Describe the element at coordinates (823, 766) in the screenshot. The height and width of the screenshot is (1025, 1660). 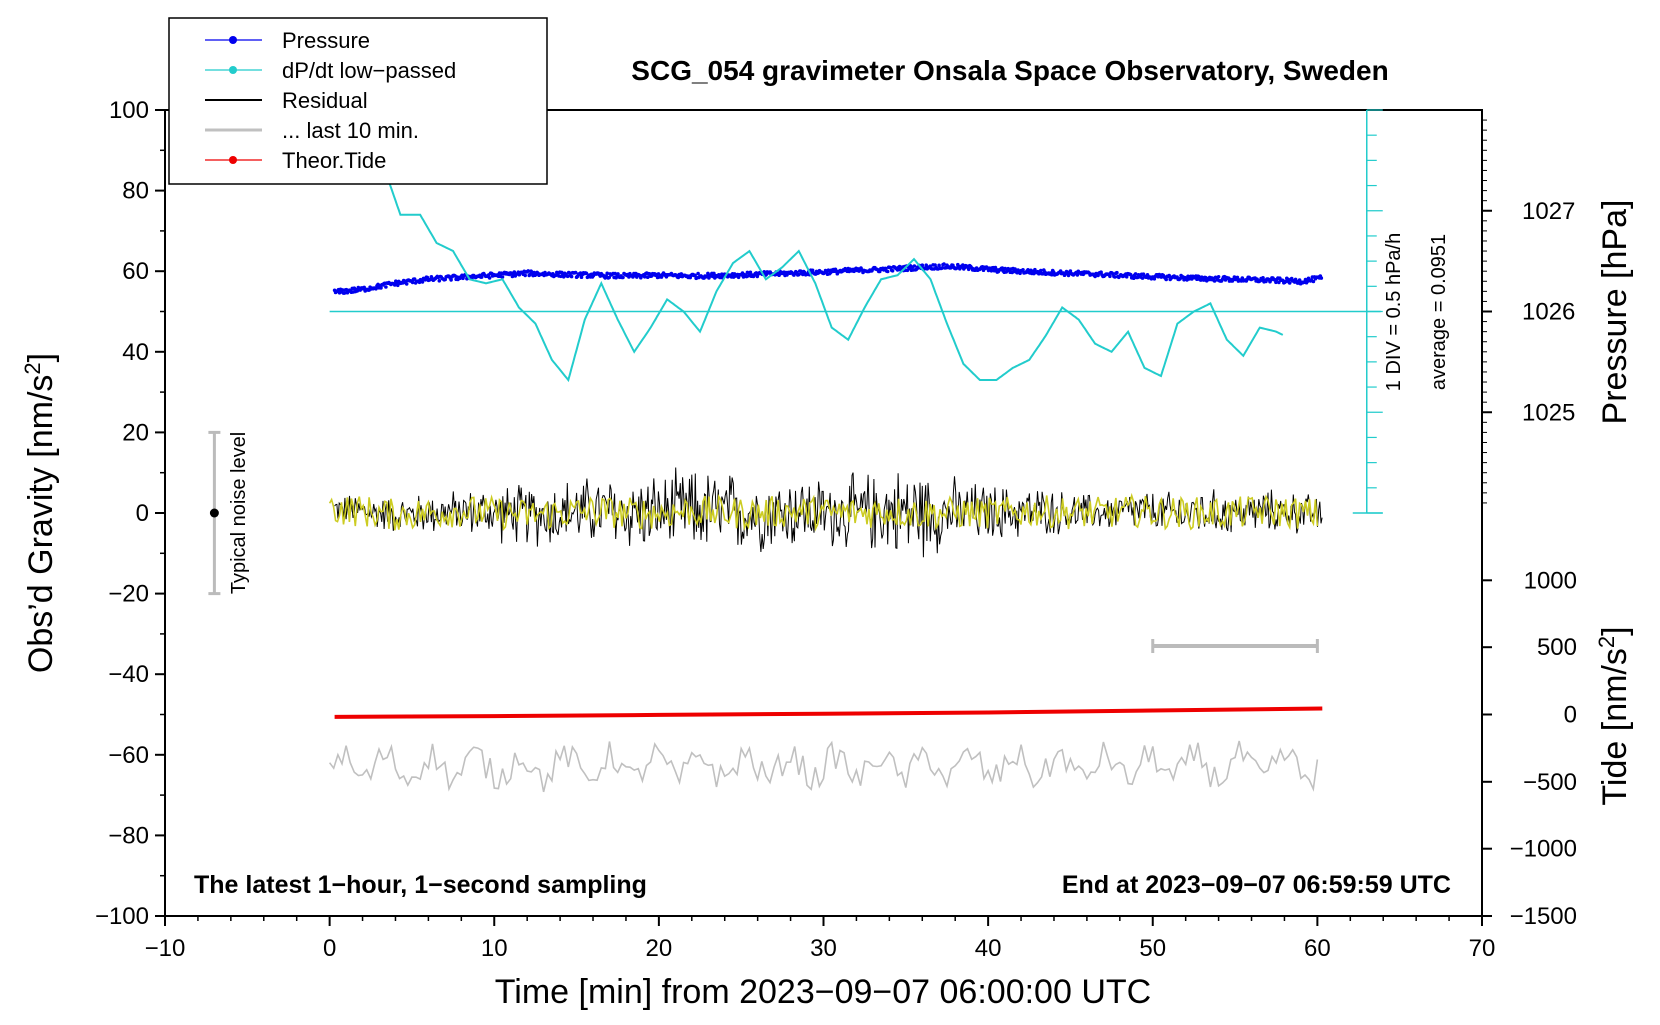
I see `last10-line` at that location.